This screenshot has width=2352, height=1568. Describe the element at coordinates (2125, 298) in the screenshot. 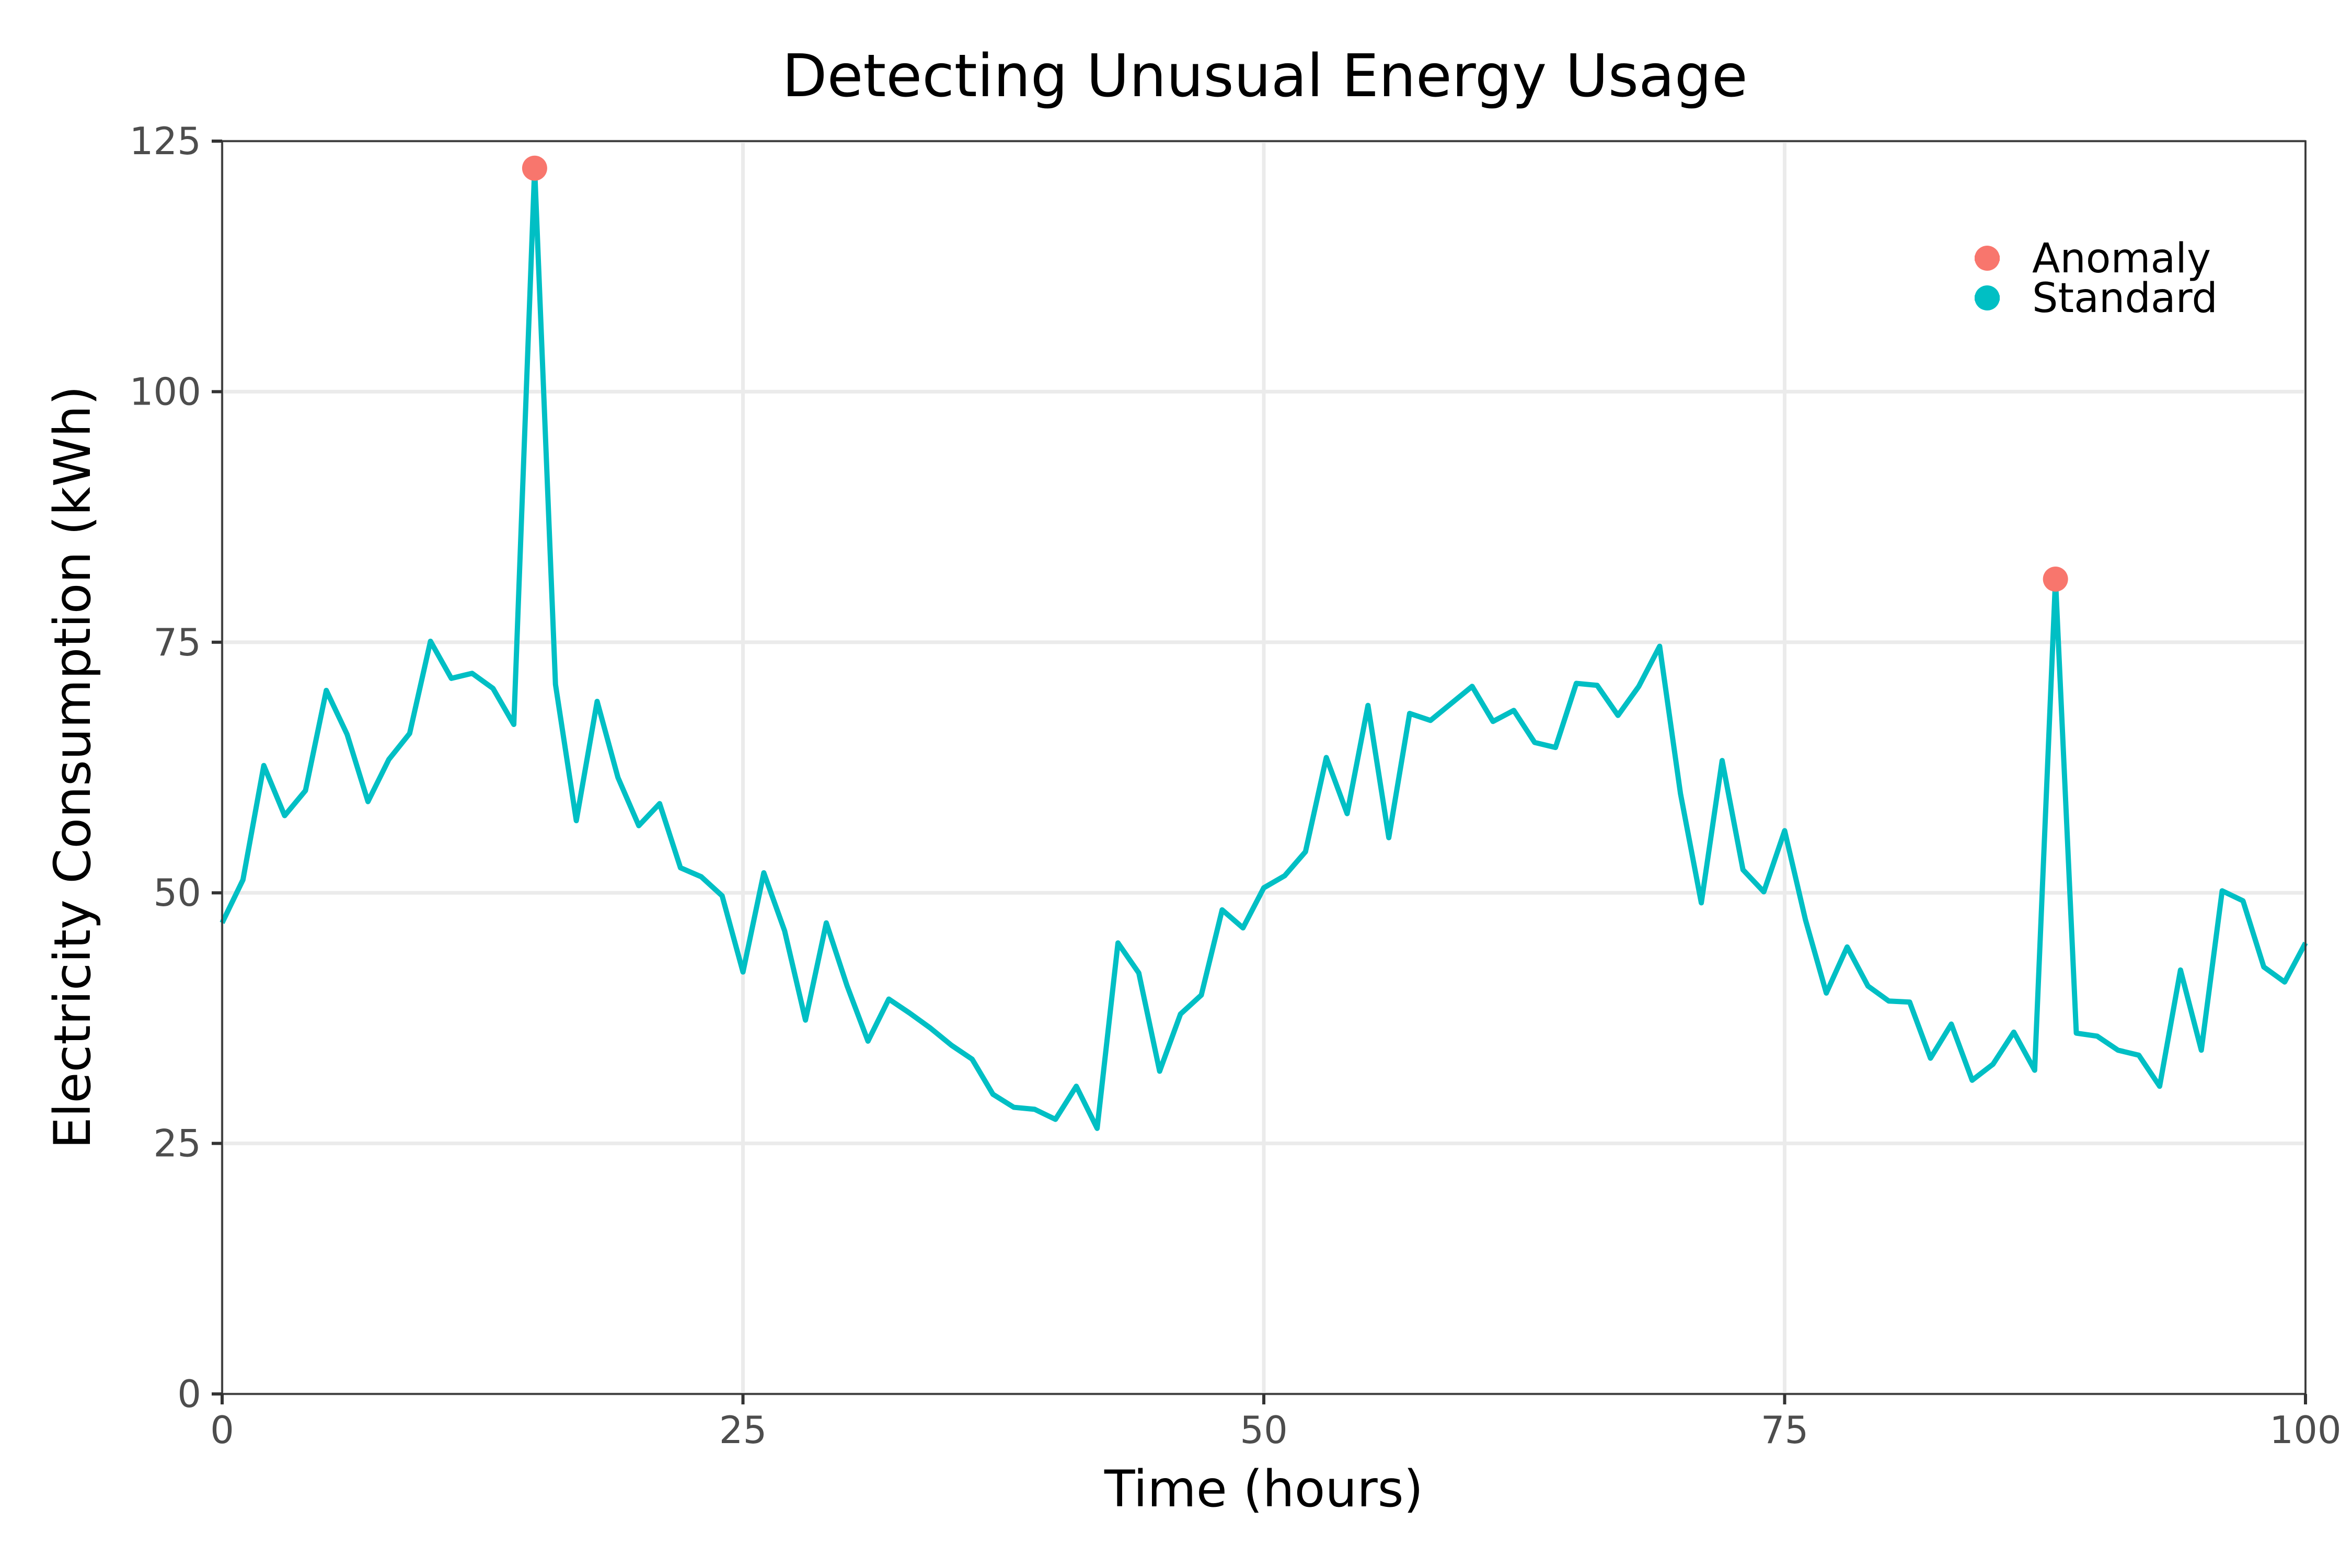

I see `legend-label: Standard` at that location.